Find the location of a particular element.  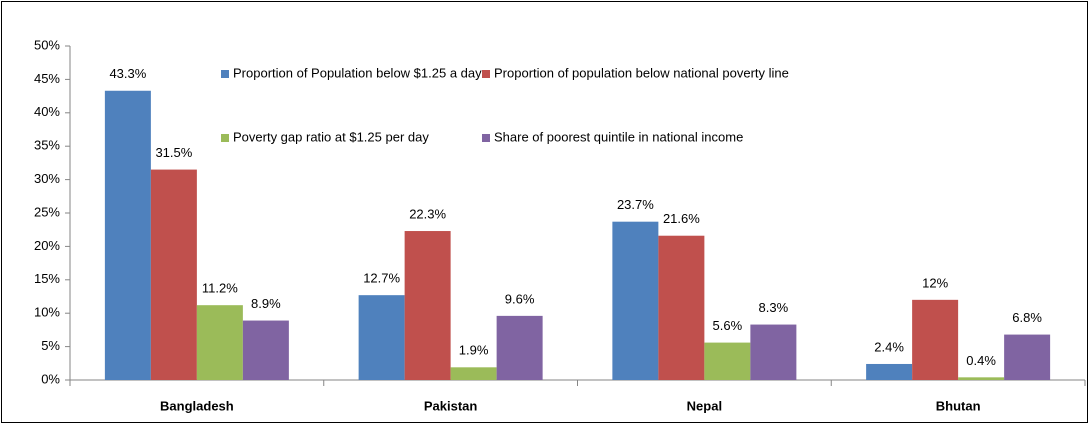

data-label: 23.7% is located at coordinates (635, 204).